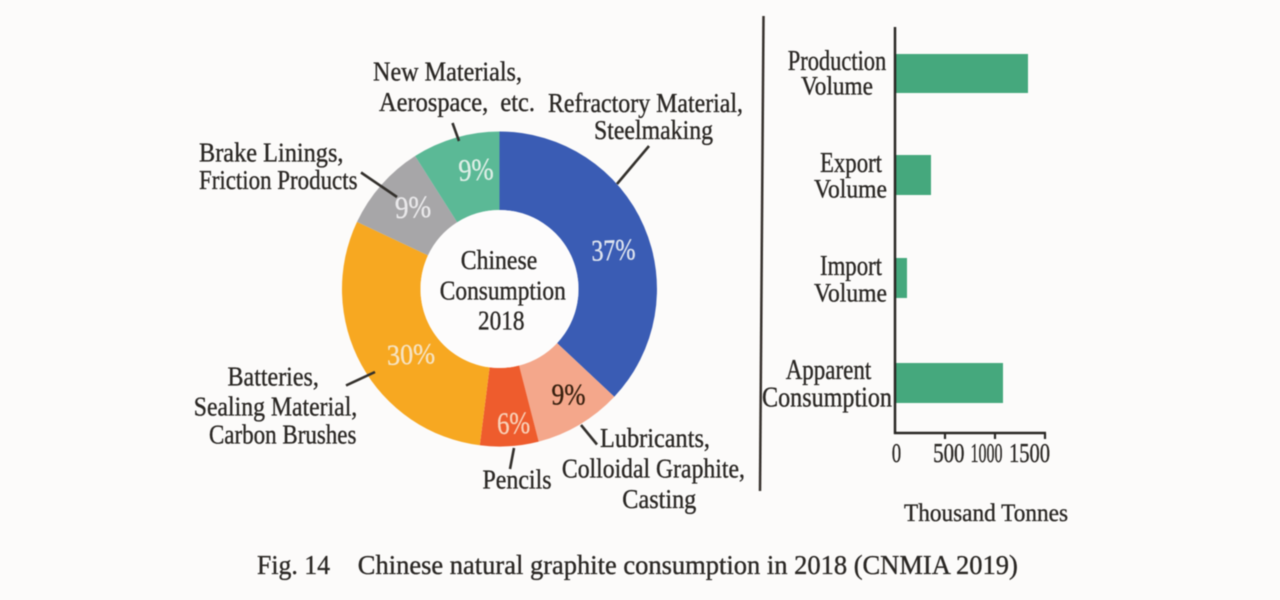 This screenshot has height=600, width=1280. I want to click on svg-text: Batteries,, so click(273, 377).